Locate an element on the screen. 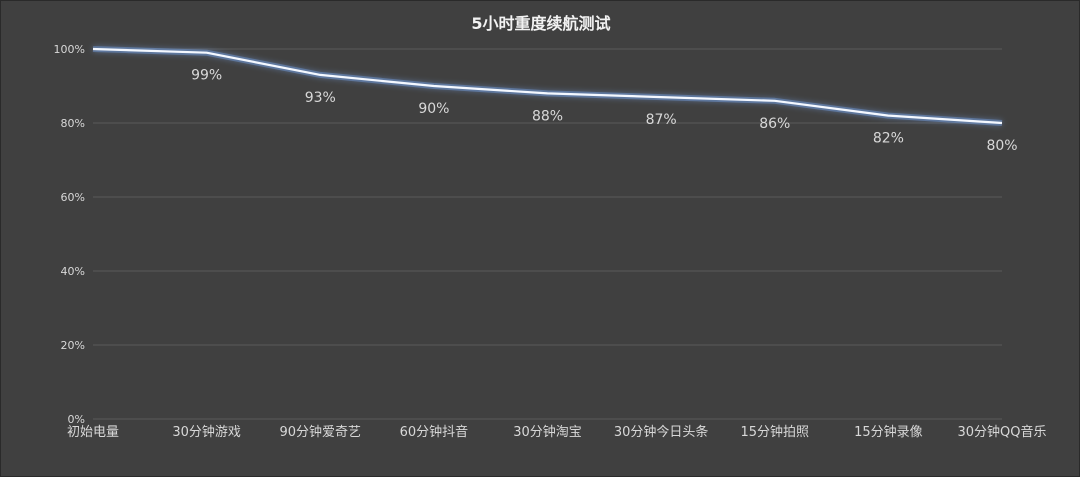  y-tick-label: 100% is located at coordinates (69, 49).